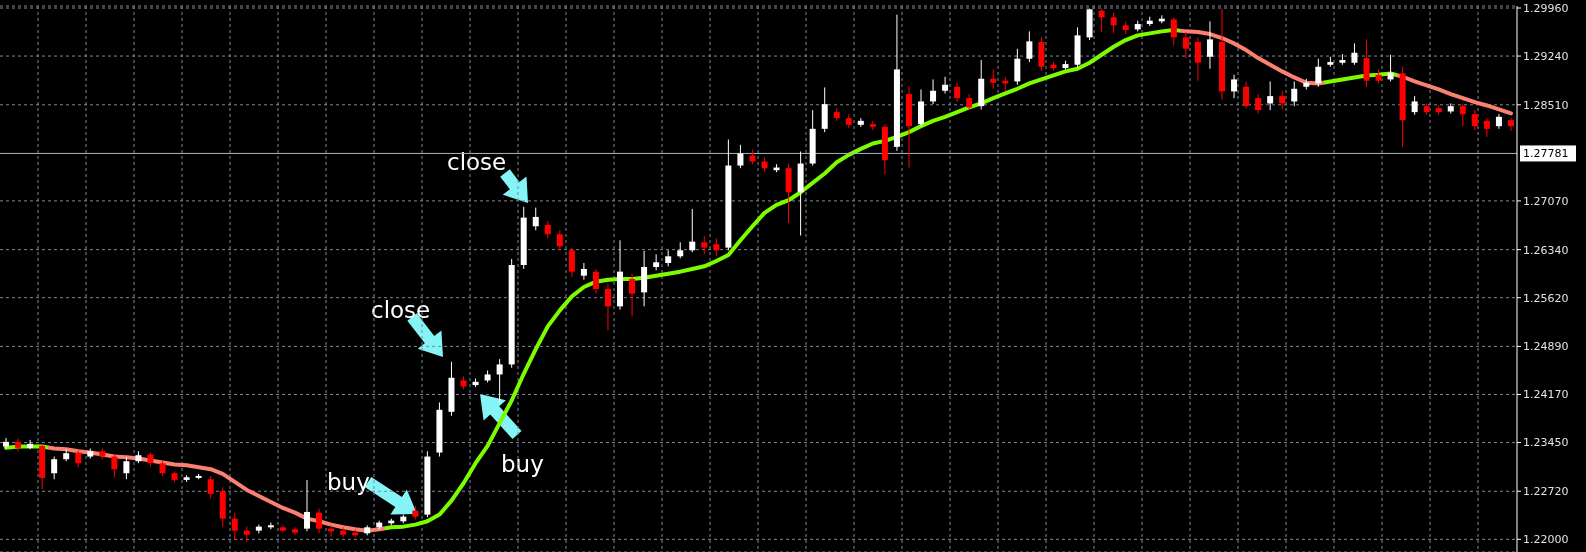 Image resolution: width=1586 pixels, height=552 pixels. I want to click on y-tick-label: 1.28510, so click(1546, 105).